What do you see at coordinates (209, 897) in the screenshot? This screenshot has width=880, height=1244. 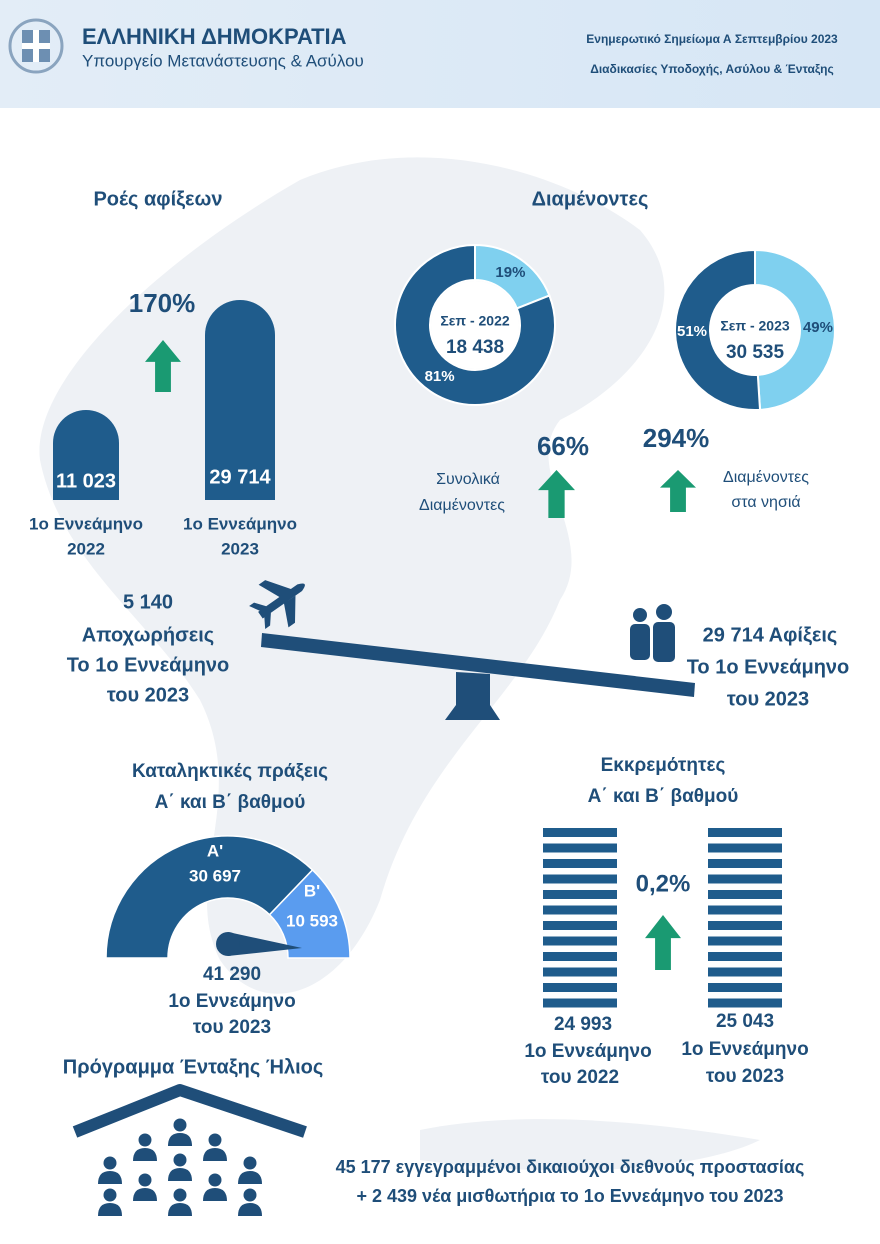 I see `gauge-segment` at bounding box center [209, 897].